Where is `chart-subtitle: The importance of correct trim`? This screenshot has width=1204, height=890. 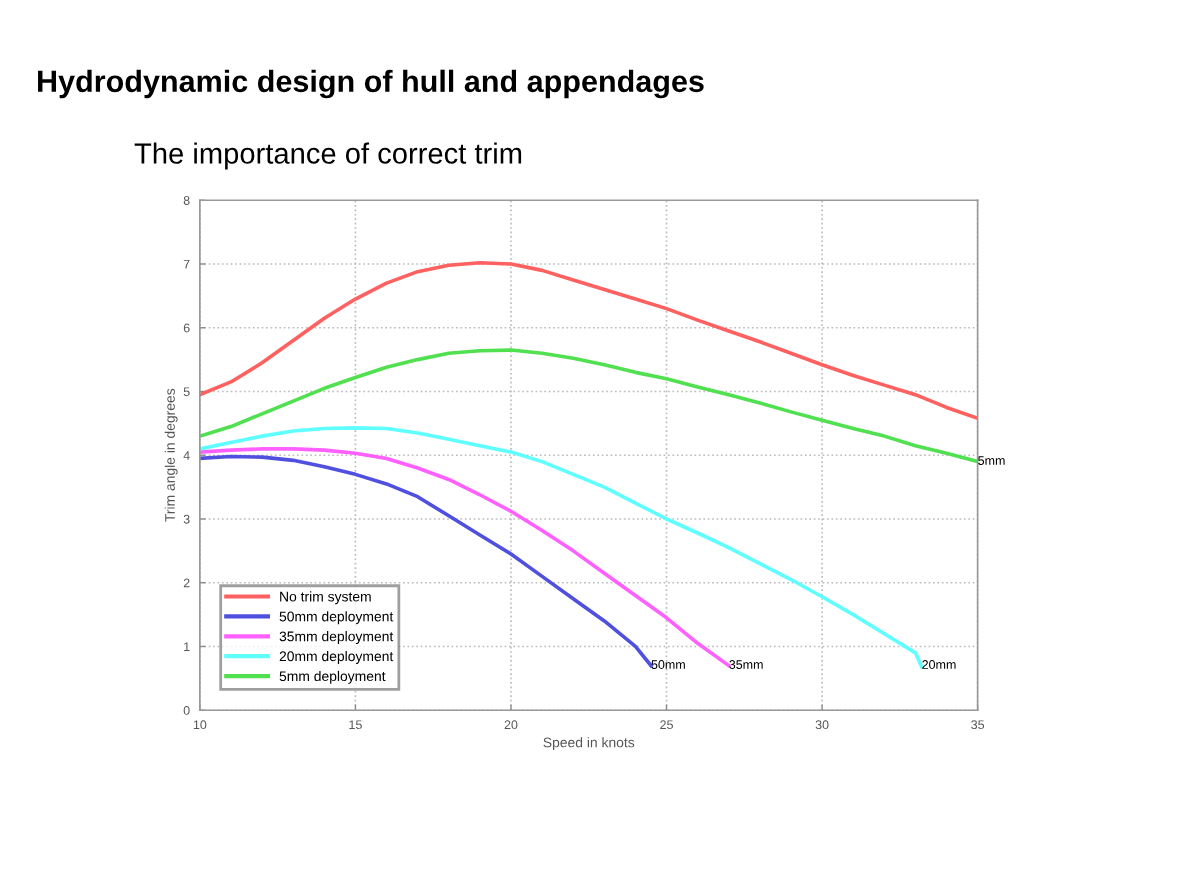
chart-subtitle: The importance of correct trim is located at coordinates (328, 156).